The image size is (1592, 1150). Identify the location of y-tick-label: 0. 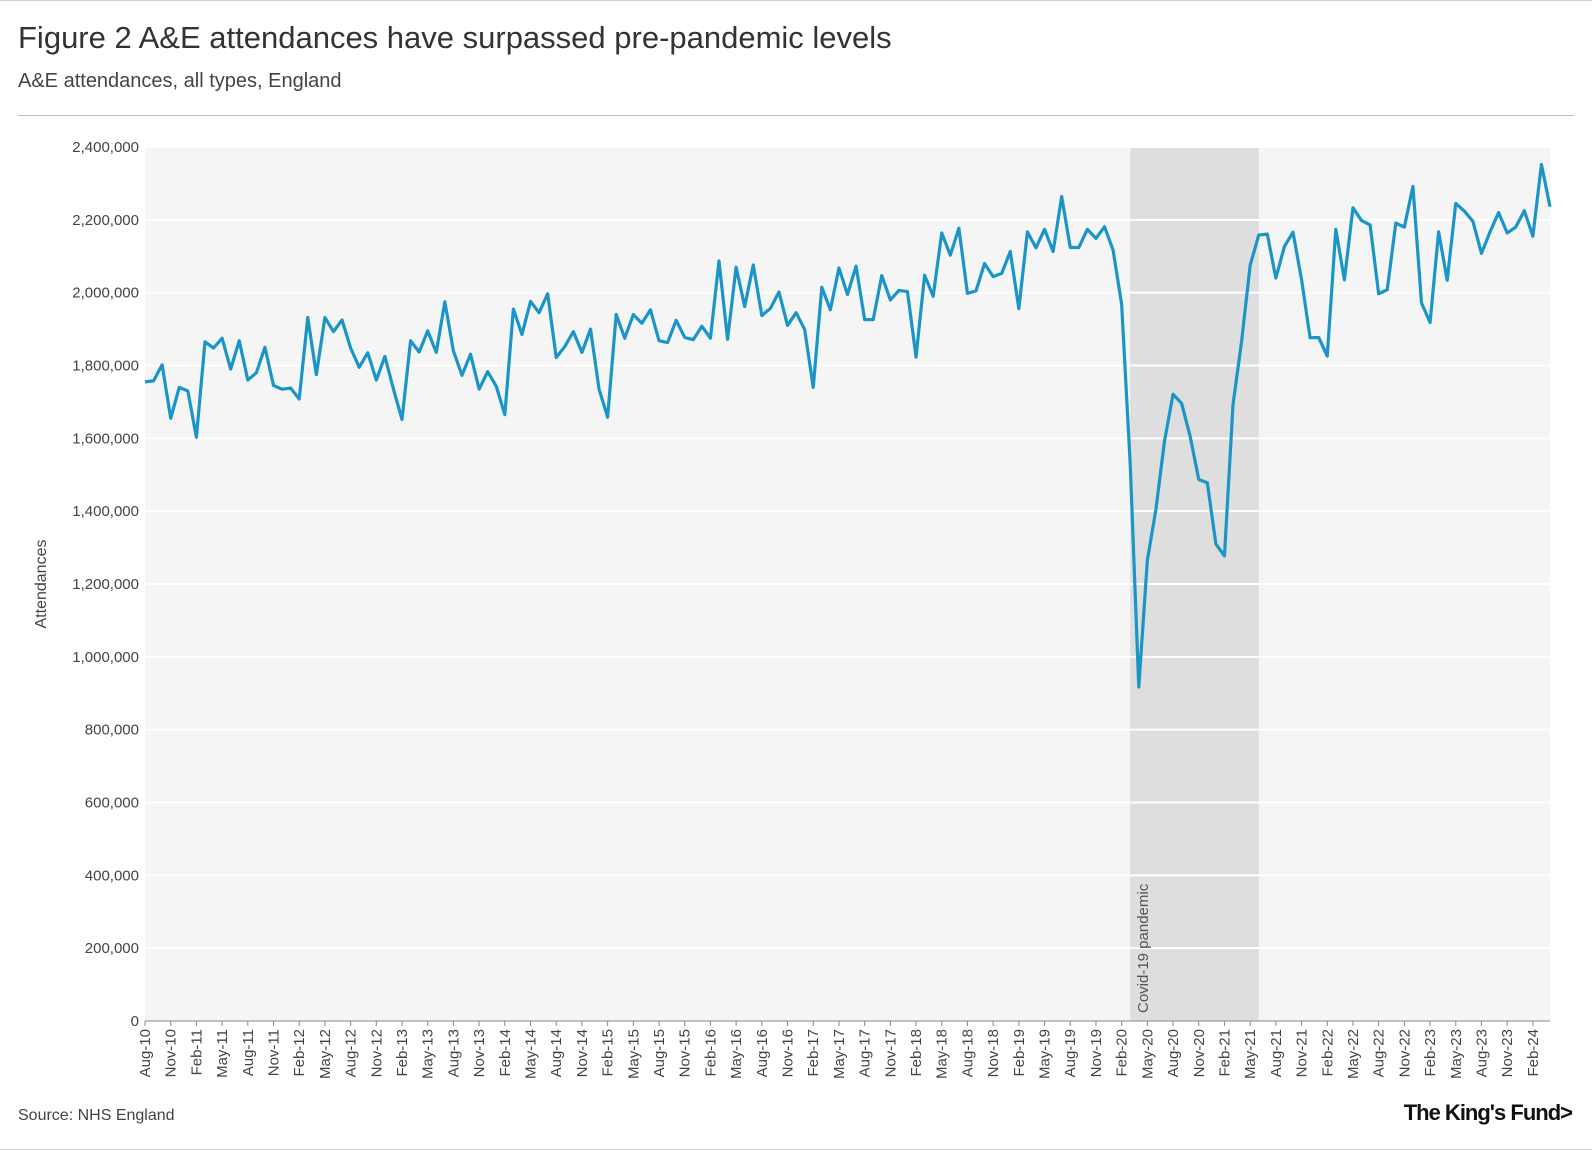
(135, 1021).